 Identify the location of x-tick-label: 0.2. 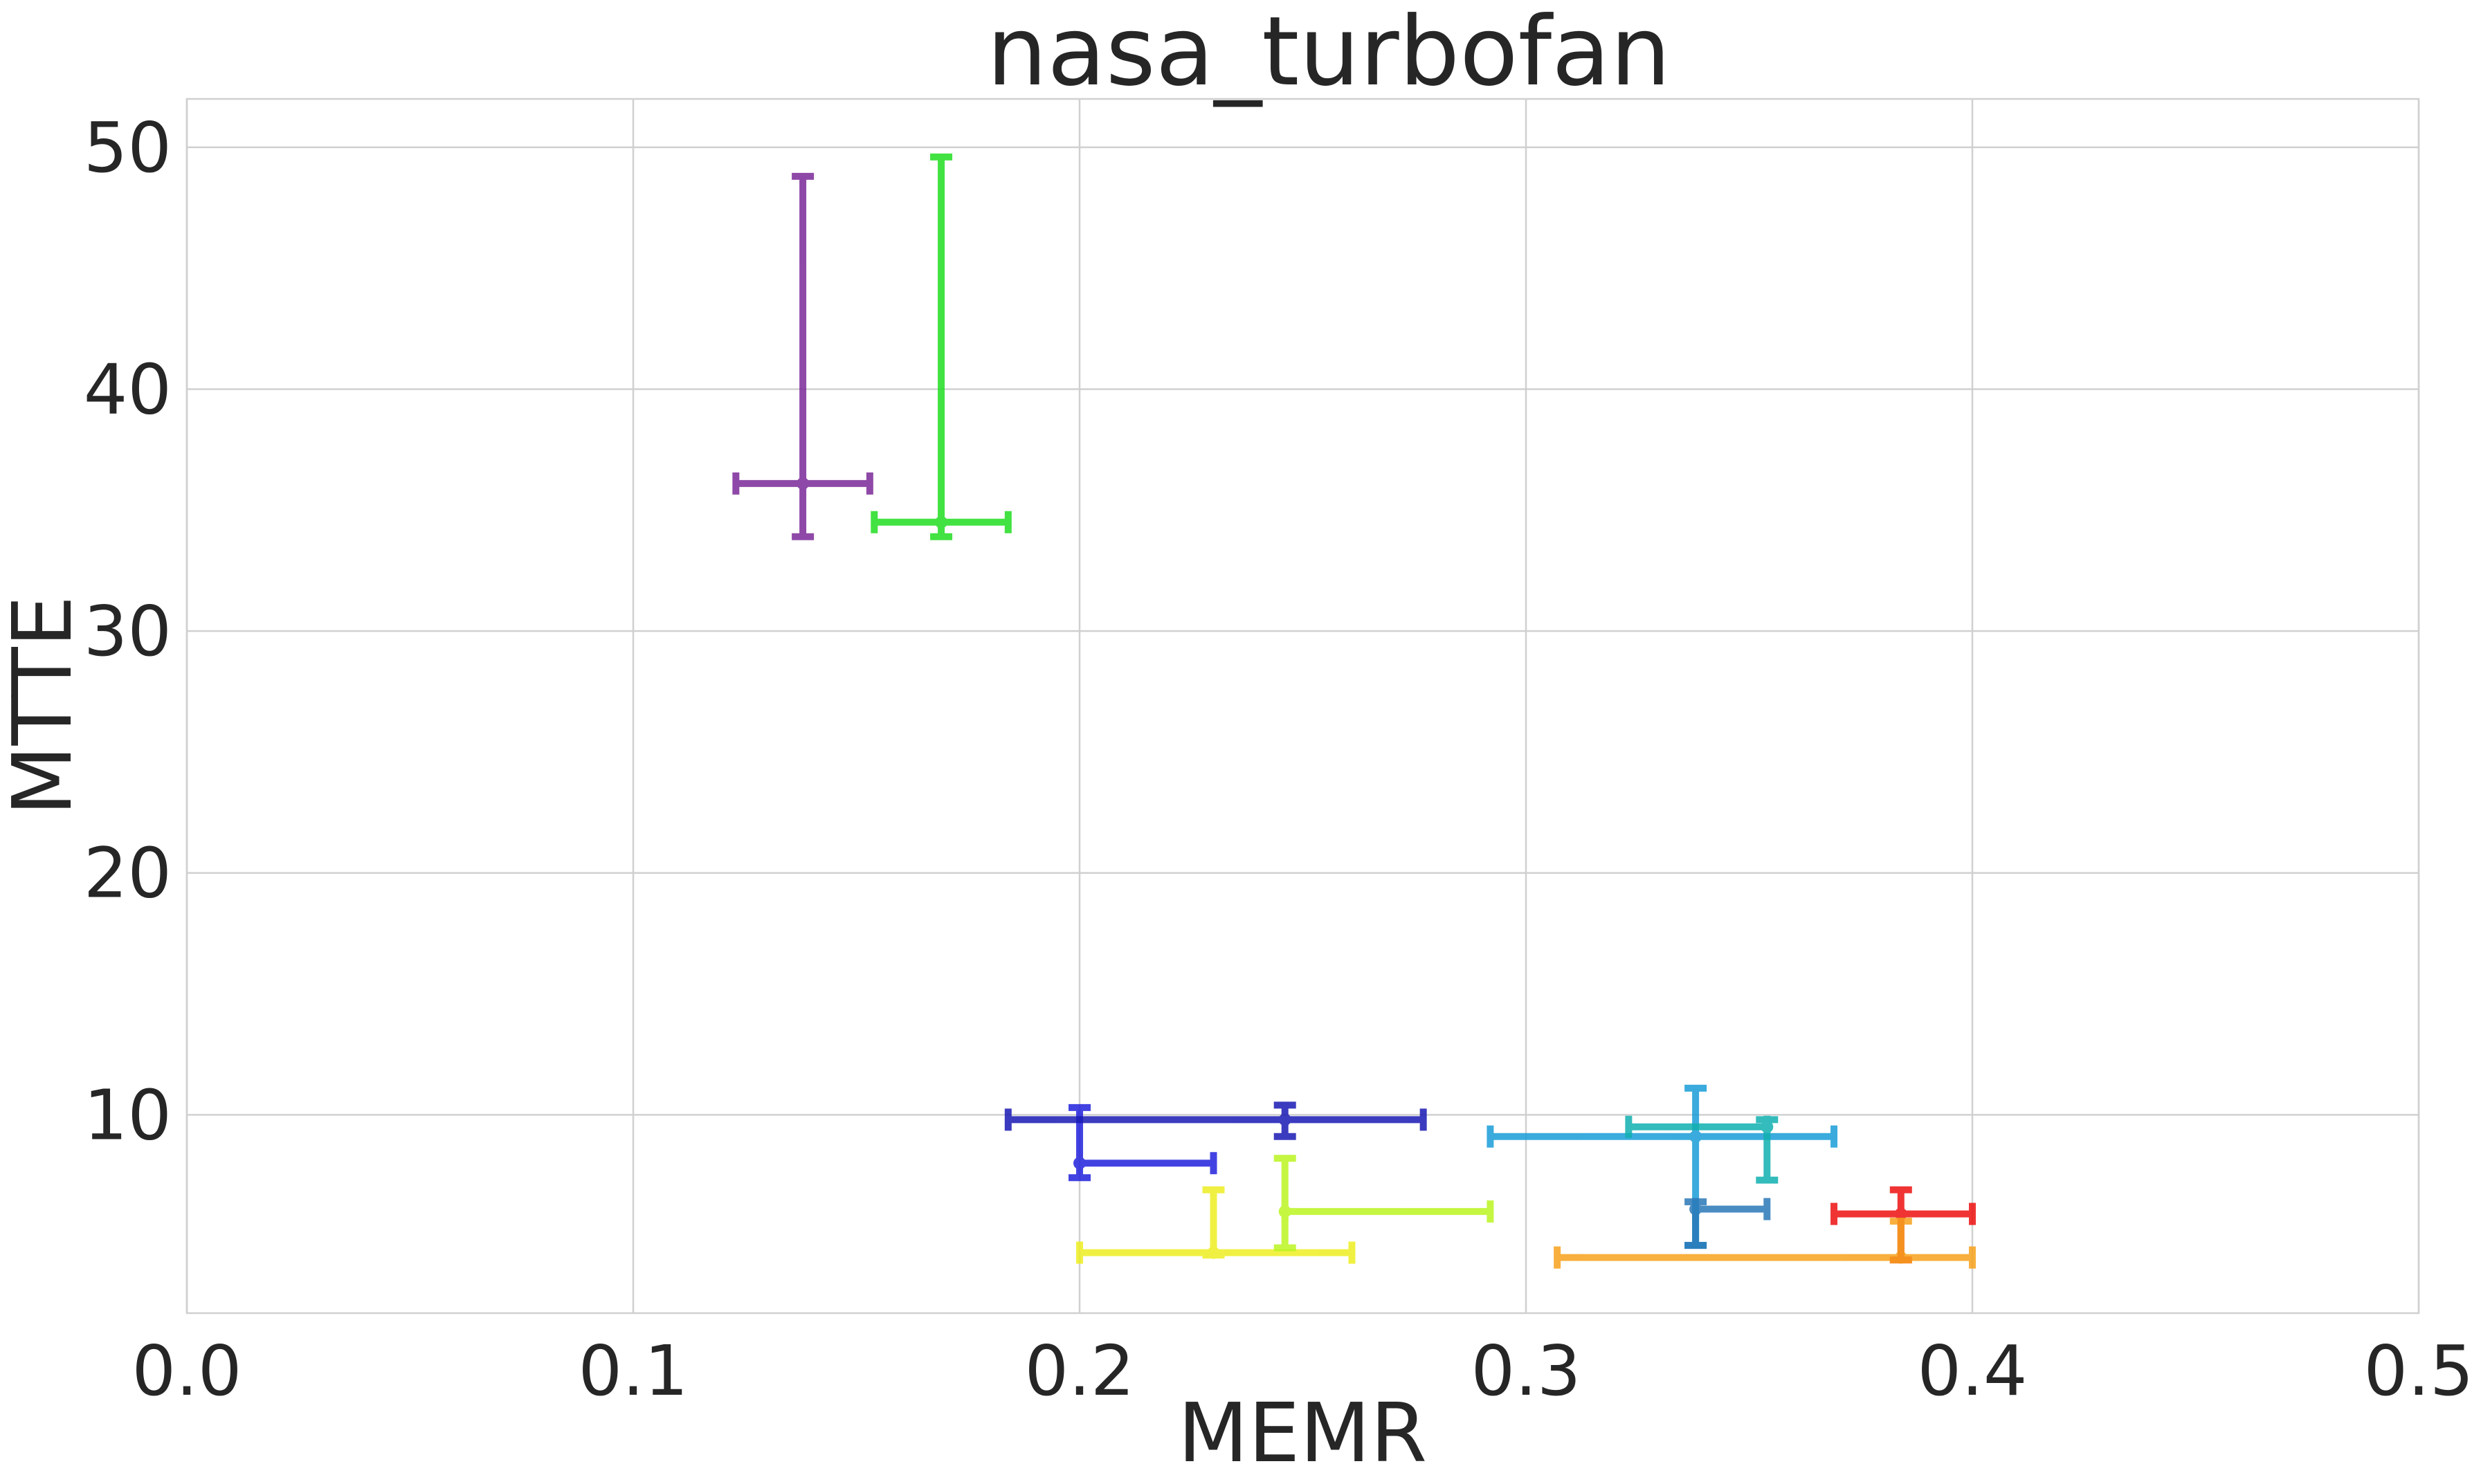
(1079, 1370).